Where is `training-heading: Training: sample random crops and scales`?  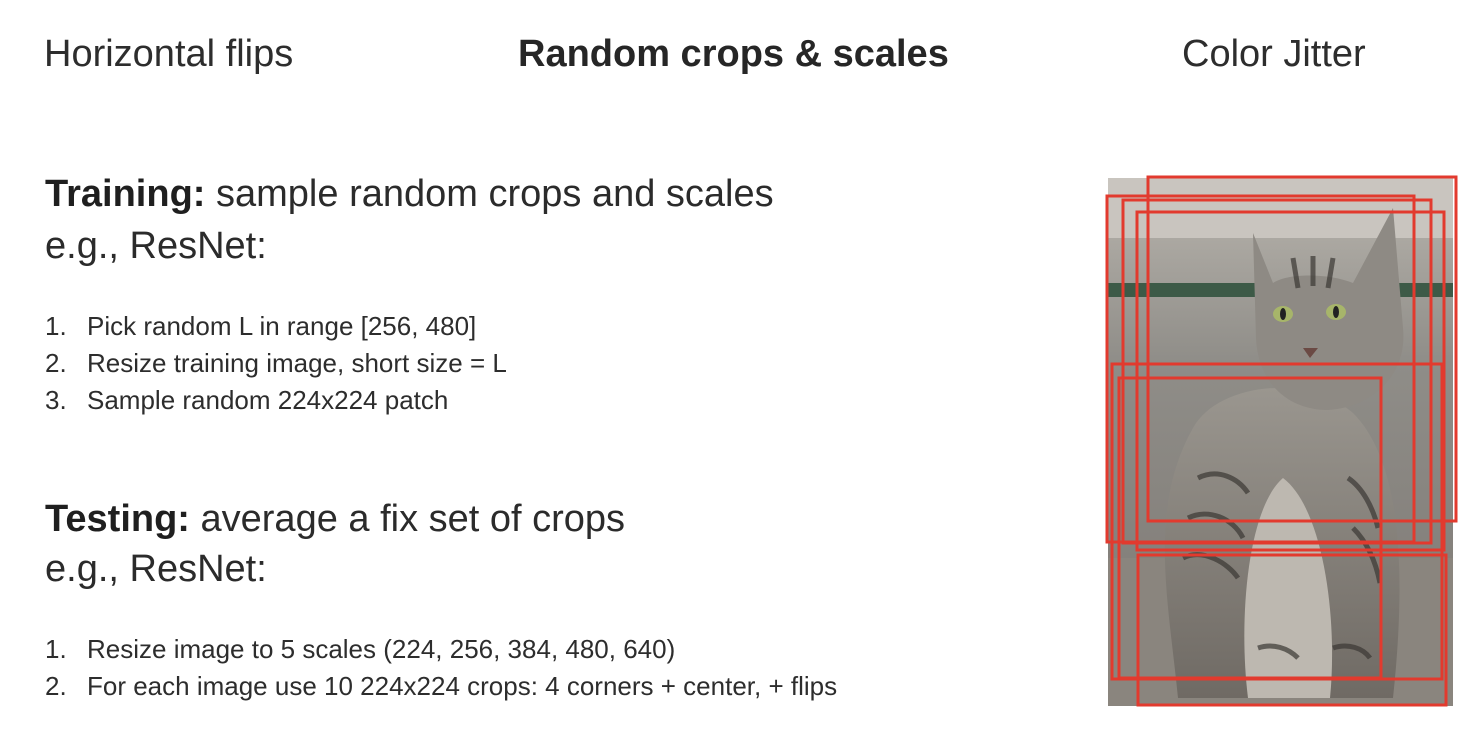 training-heading: Training: sample random crops and scales is located at coordinates (409, 194).